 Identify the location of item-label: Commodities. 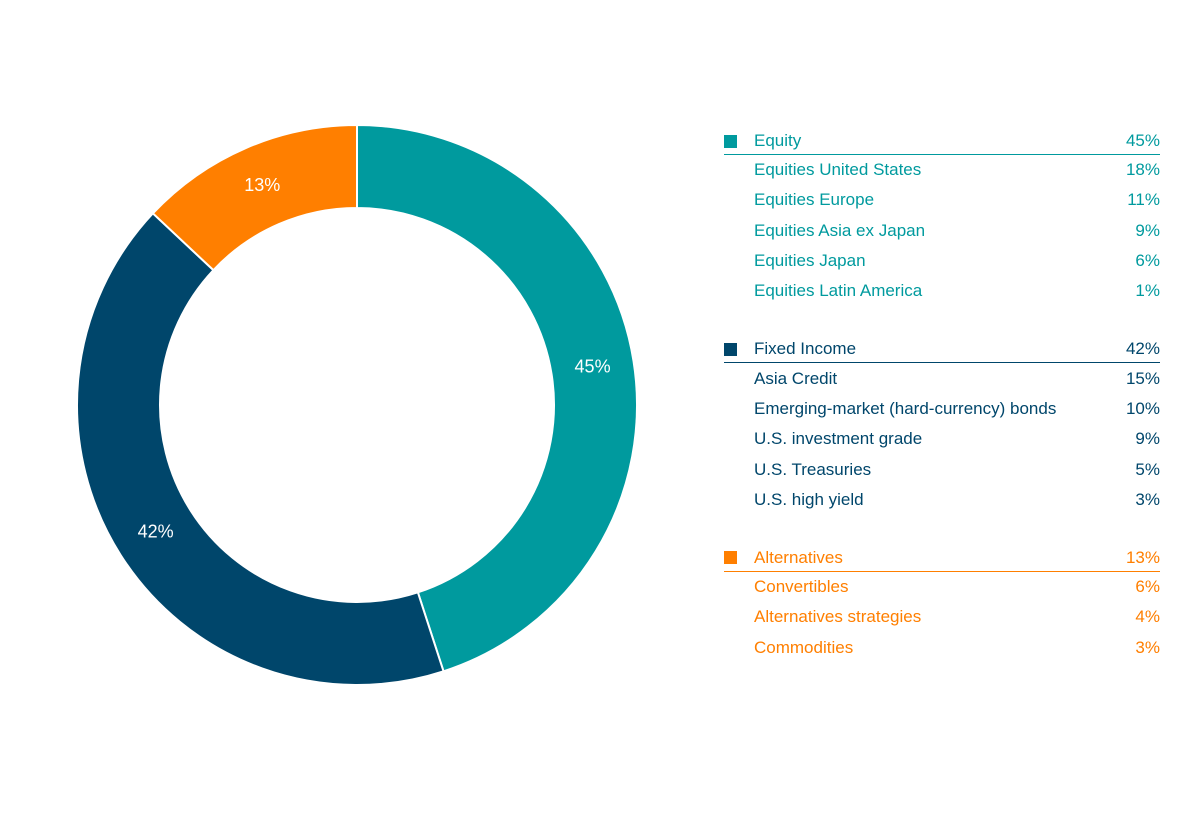
(804, 647).